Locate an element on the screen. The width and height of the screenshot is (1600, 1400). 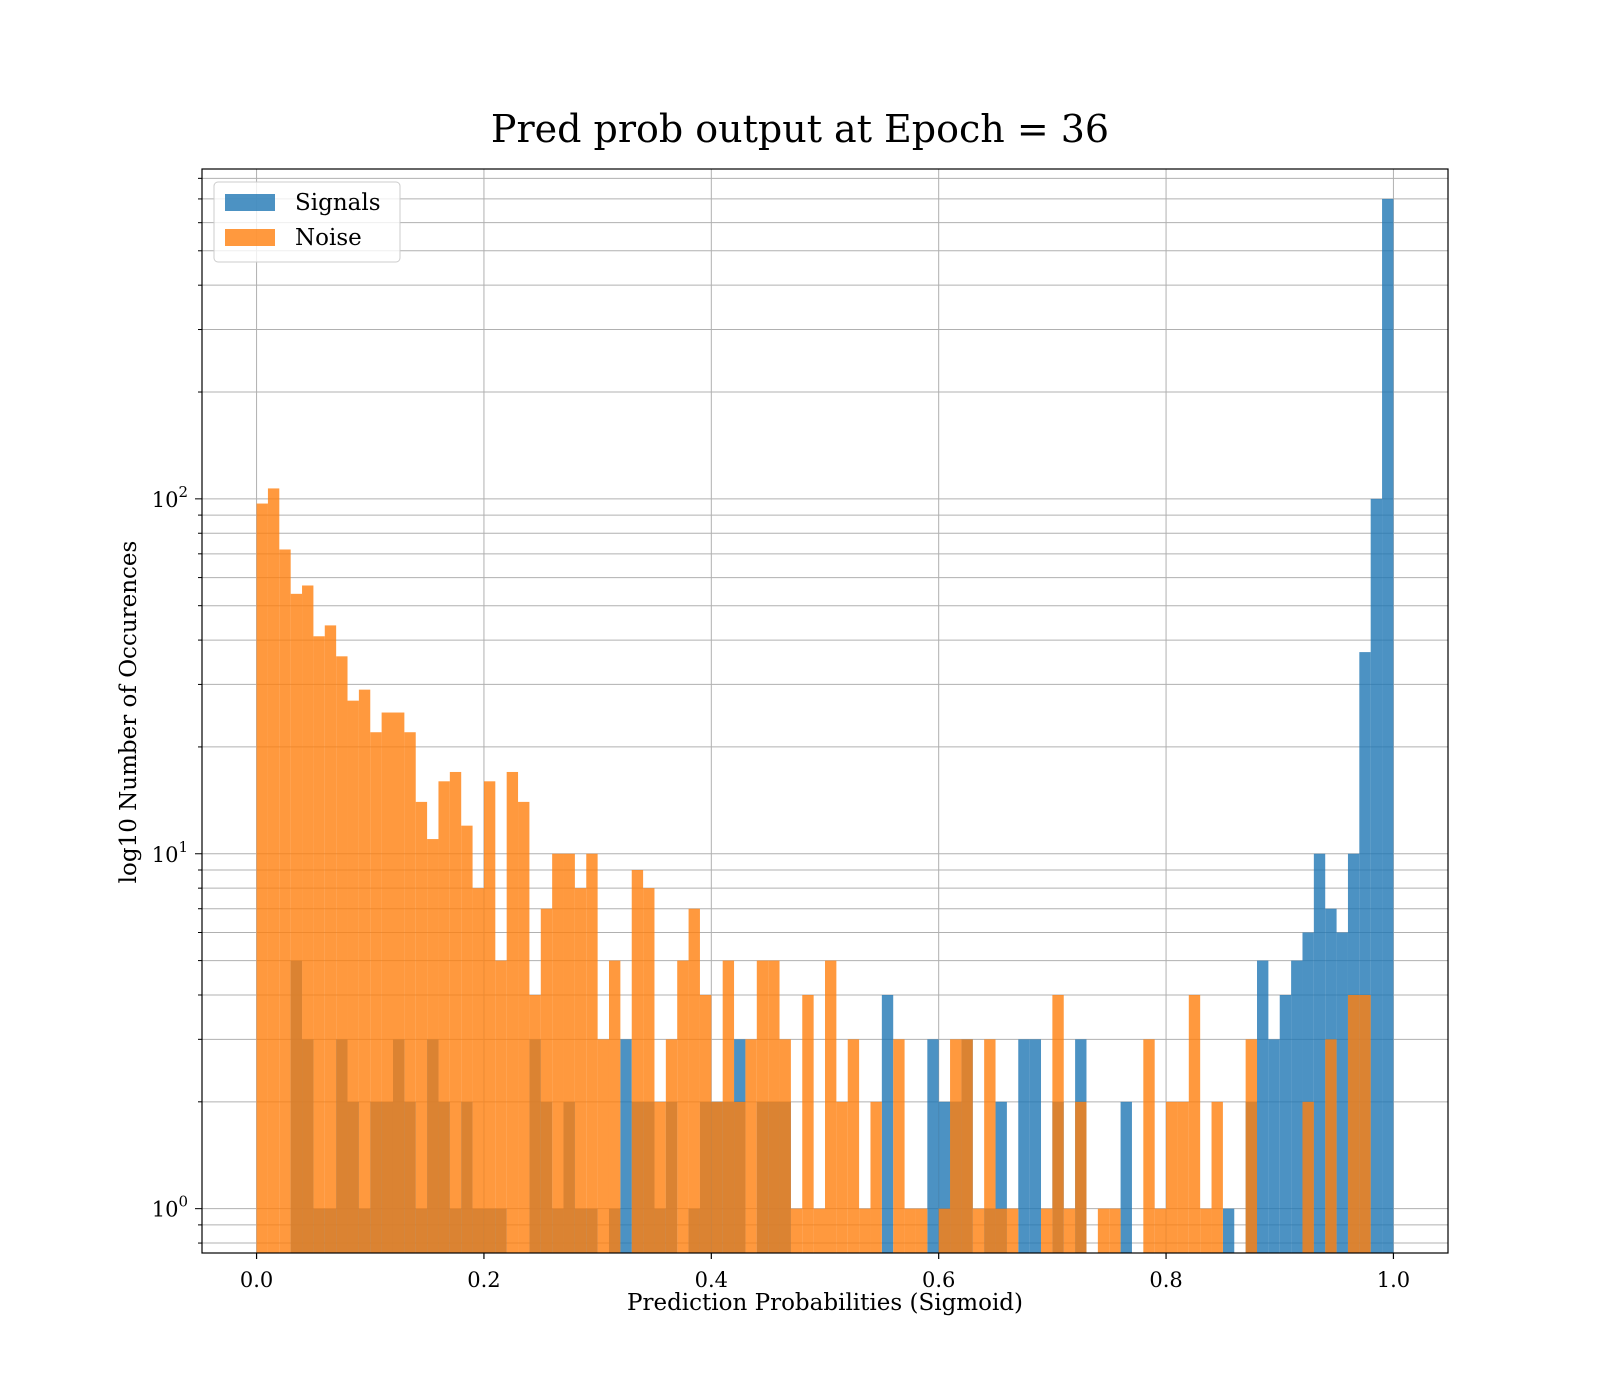
legend-swatch-signals is located at coordinates (250, 202).